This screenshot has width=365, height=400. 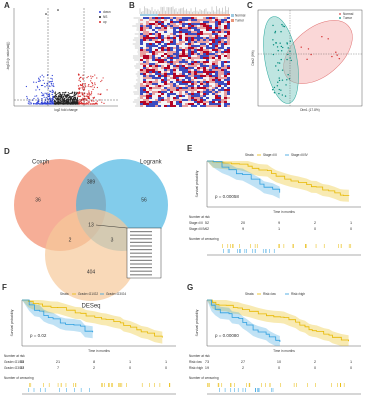 What do you see at coordinates (278, 181) in the screenshot?
I see `confidence-band` at bounding box center [278, 181].